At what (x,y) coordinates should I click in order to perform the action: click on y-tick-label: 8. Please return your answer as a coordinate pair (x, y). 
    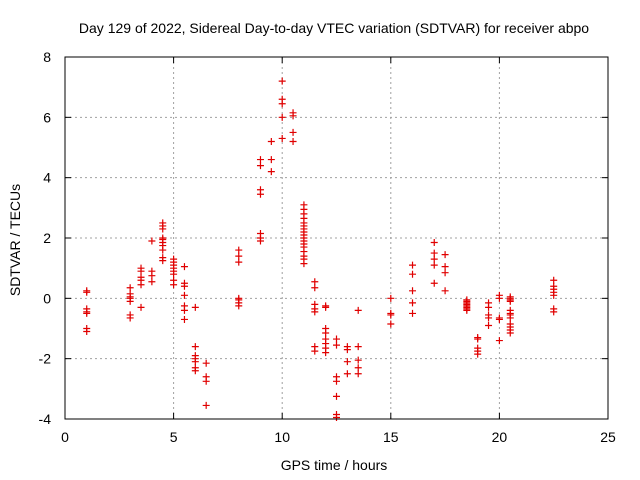
    Looking at the image, I should click on (47, 57).